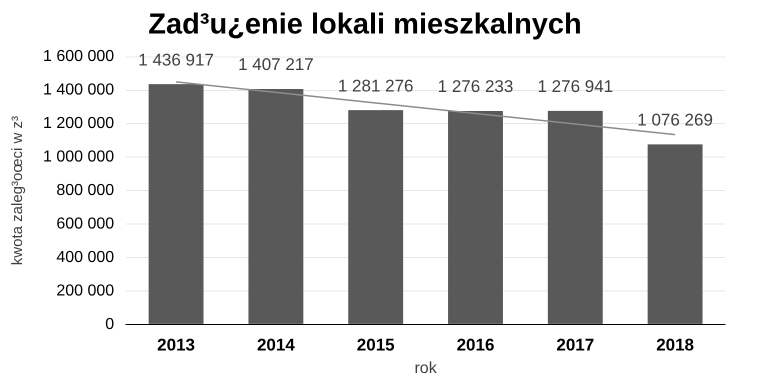  What do you see at coordinates (475, 344) in the screenshot?
I see `x-tick-label: 2016` at bounding box center [475, 344].